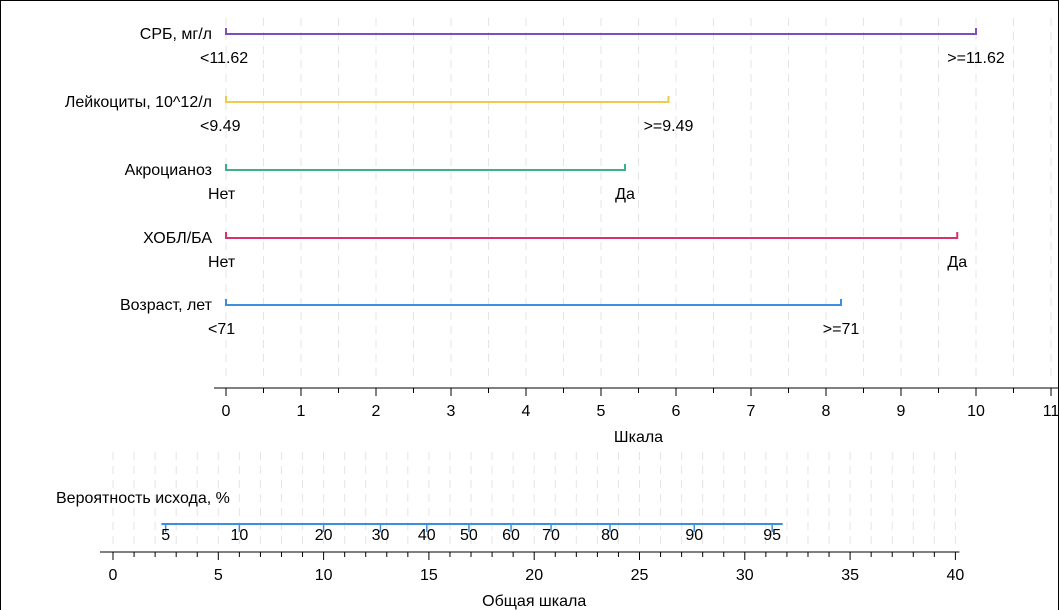 Image resolution: width=1059 pixels, height=610 pixels. What do you see at coordinates (841, 329) in the screenshot?
I see `predictor-level-label: >=71` at bounding box center [841, 329].